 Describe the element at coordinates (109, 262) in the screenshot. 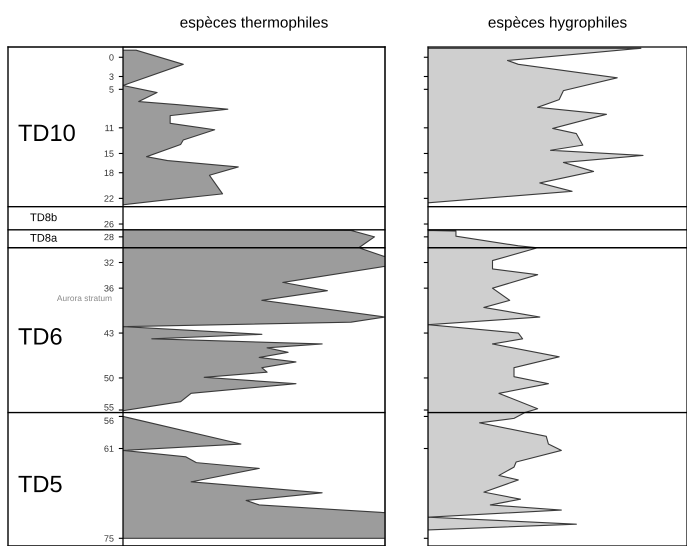

I see `y-tick-label: 32` at that location.